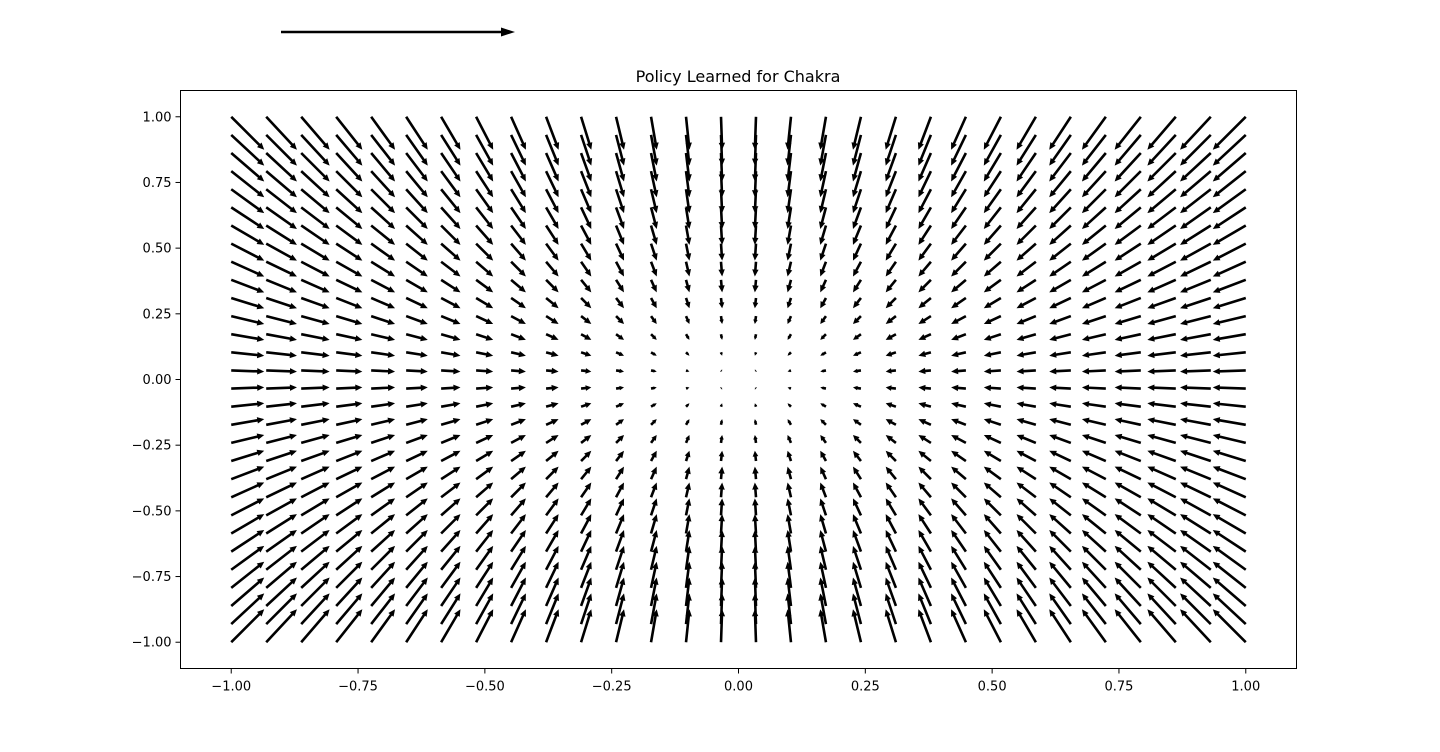 The image size is (1440, 752). I want to click on chart-title: Policy Learned for Chakra, so click(738, 76).